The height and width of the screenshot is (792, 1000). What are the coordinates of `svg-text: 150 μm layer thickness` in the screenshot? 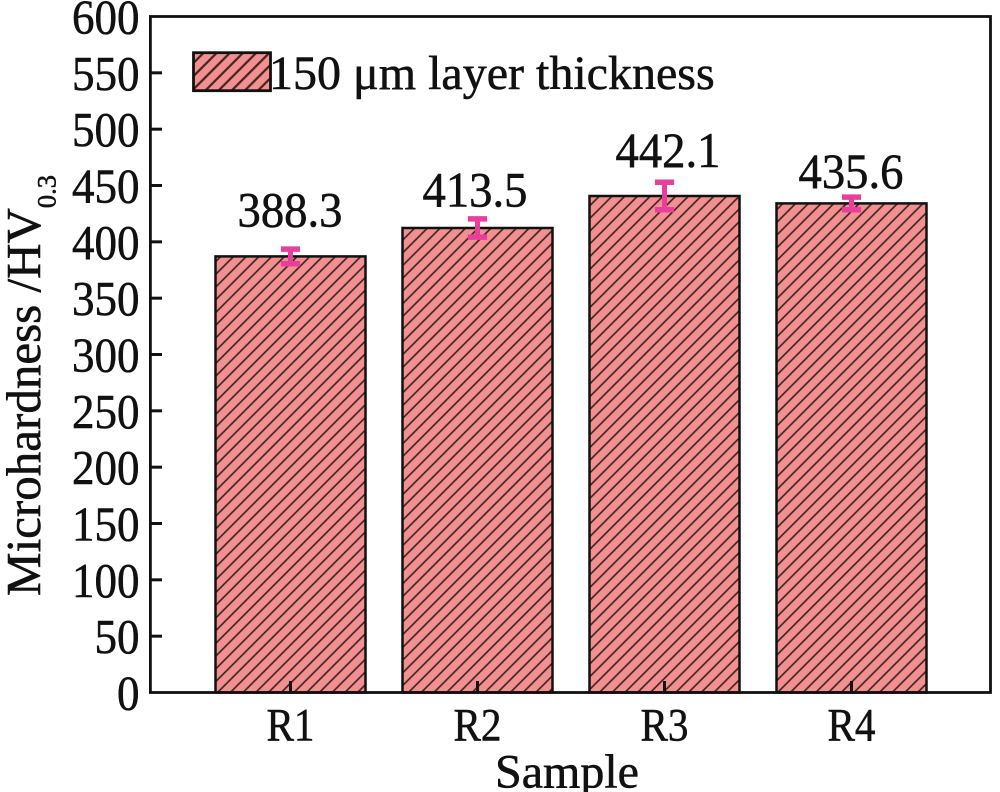 It's located at (492, 73).